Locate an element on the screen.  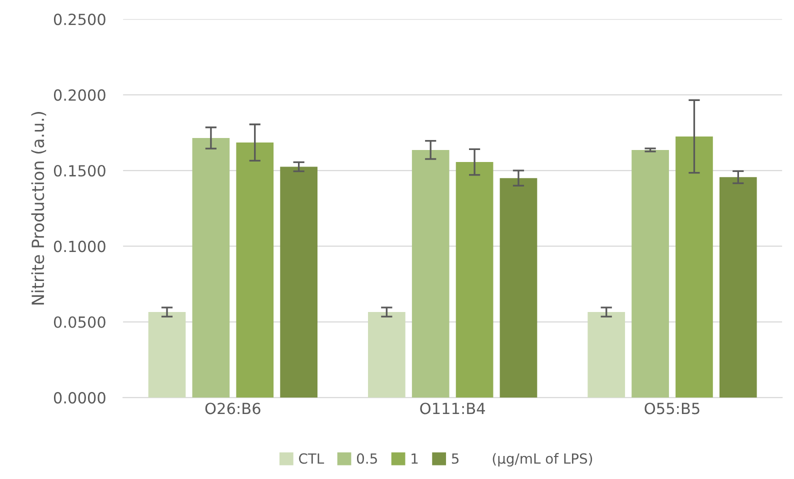
y-tick-label: 0.0500 is located at coordinates (80, 322).